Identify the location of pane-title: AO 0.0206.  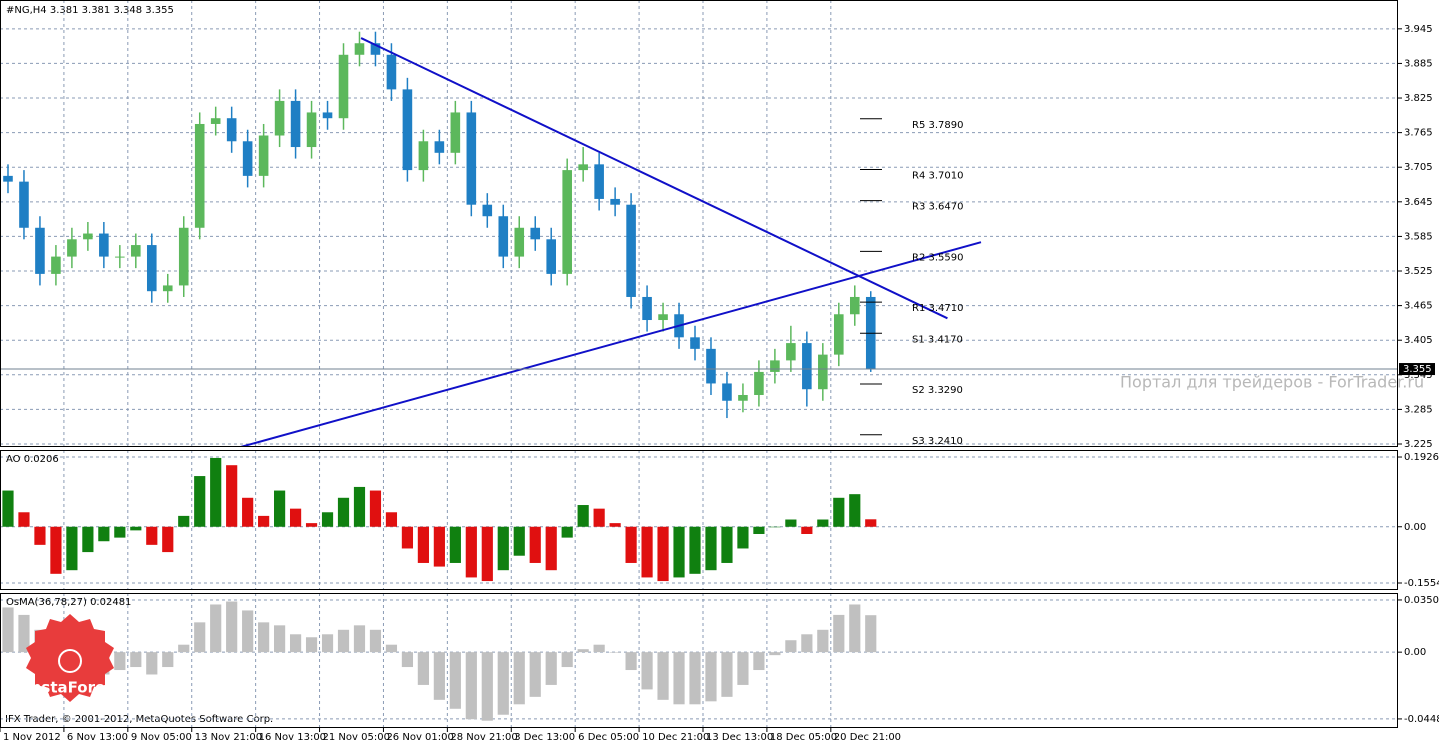
(32, 459).